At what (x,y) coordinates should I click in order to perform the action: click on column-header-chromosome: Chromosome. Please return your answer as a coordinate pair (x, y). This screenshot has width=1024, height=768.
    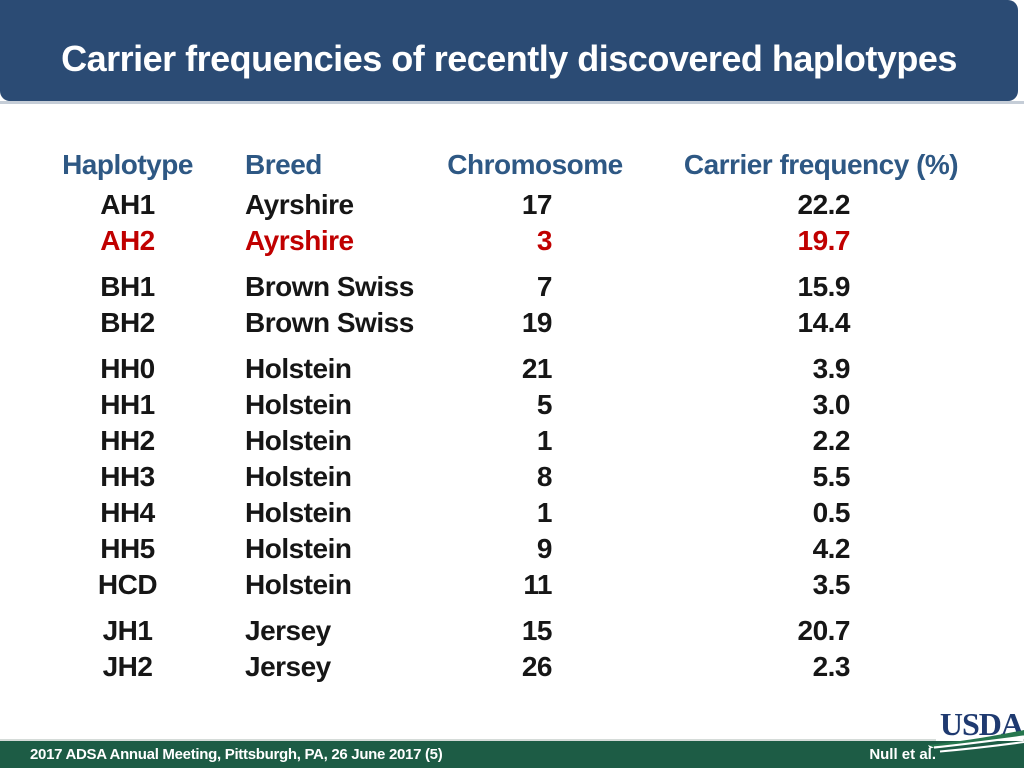
    Looking at the image, I should click on (535, 164).